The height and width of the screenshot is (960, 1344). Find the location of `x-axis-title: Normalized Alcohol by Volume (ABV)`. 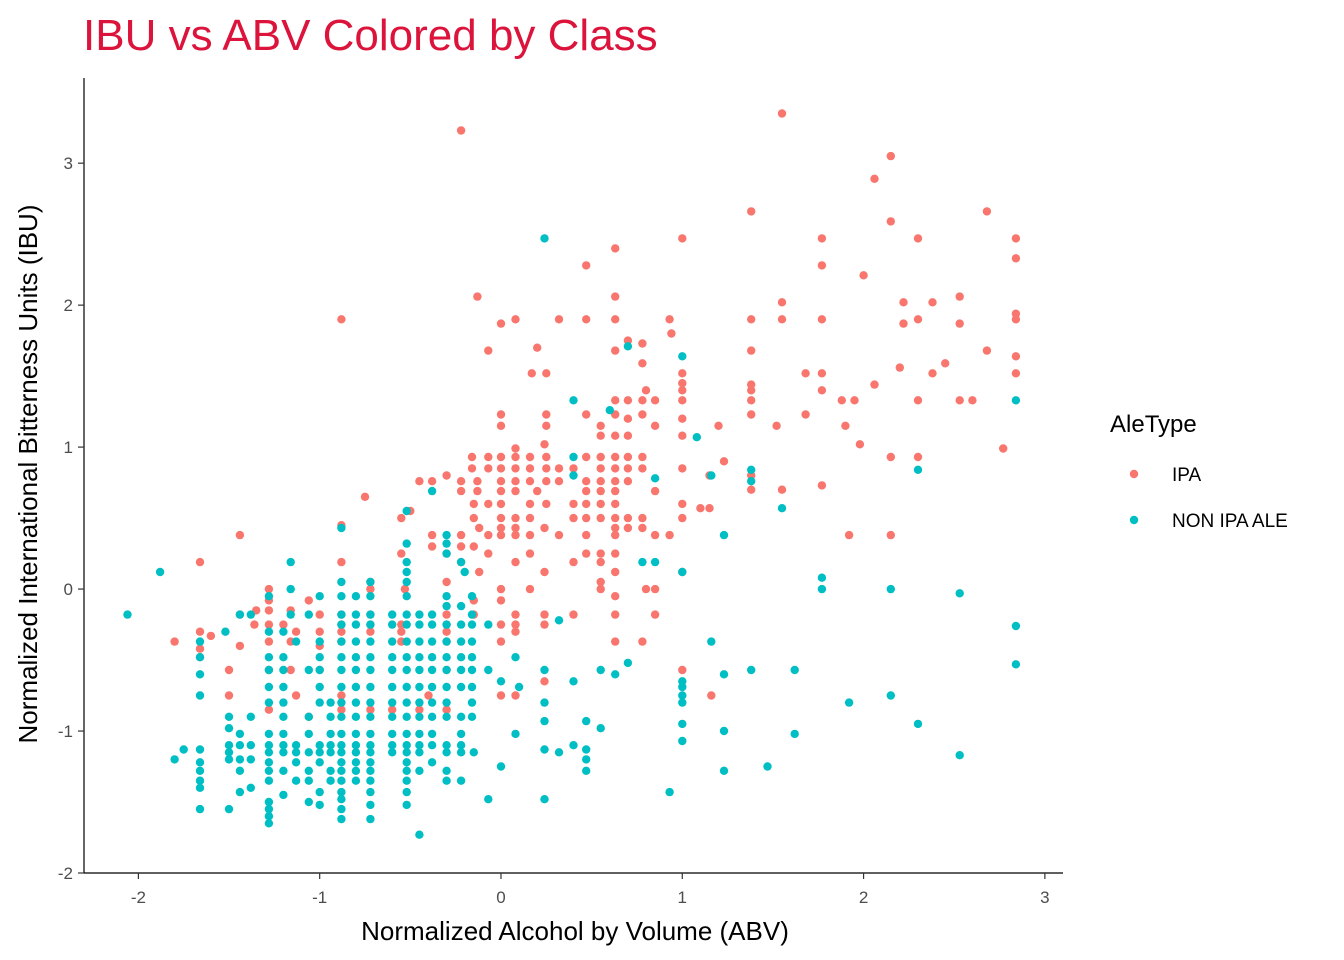

x-axis-title: Normalized Alcohol by Volume (ABV) is located at coordinates (575, 931).